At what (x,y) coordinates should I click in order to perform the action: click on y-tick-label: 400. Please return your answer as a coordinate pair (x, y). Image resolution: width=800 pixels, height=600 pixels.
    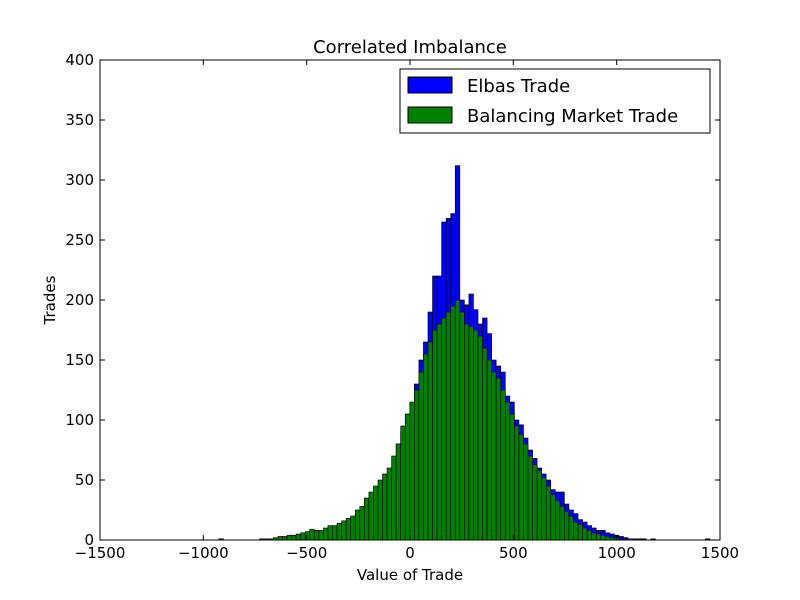
    Looking at the image, I should click on (79, 60).